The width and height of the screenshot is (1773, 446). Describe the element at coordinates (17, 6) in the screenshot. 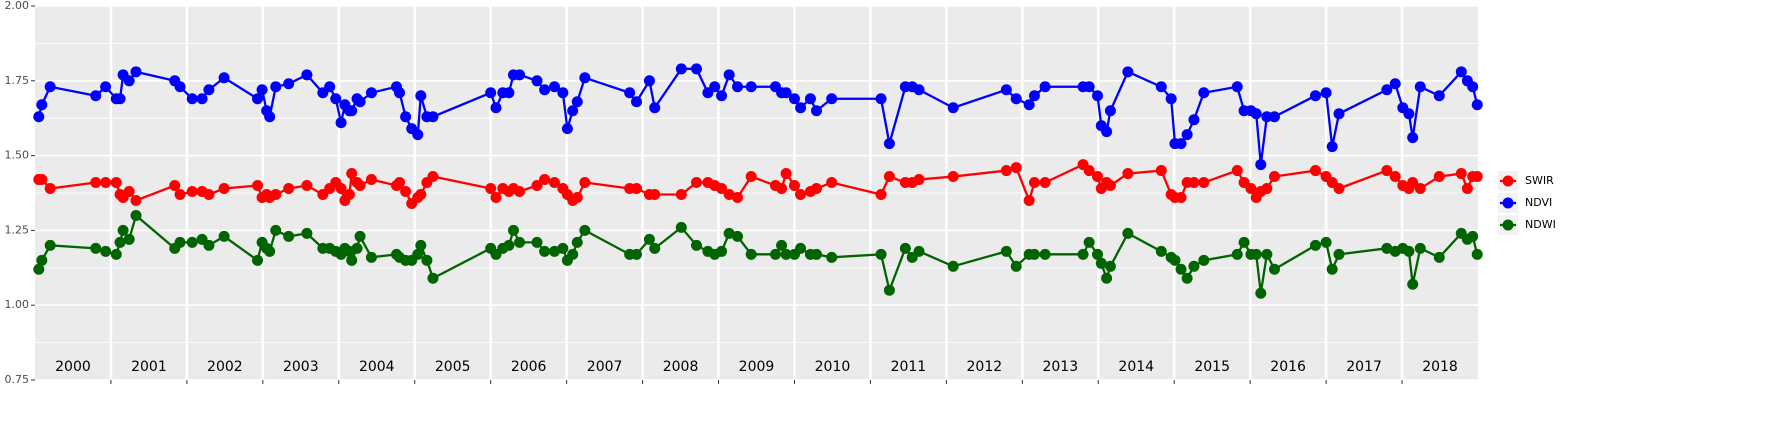

I see `y-tick-label: 2.00` at that location.